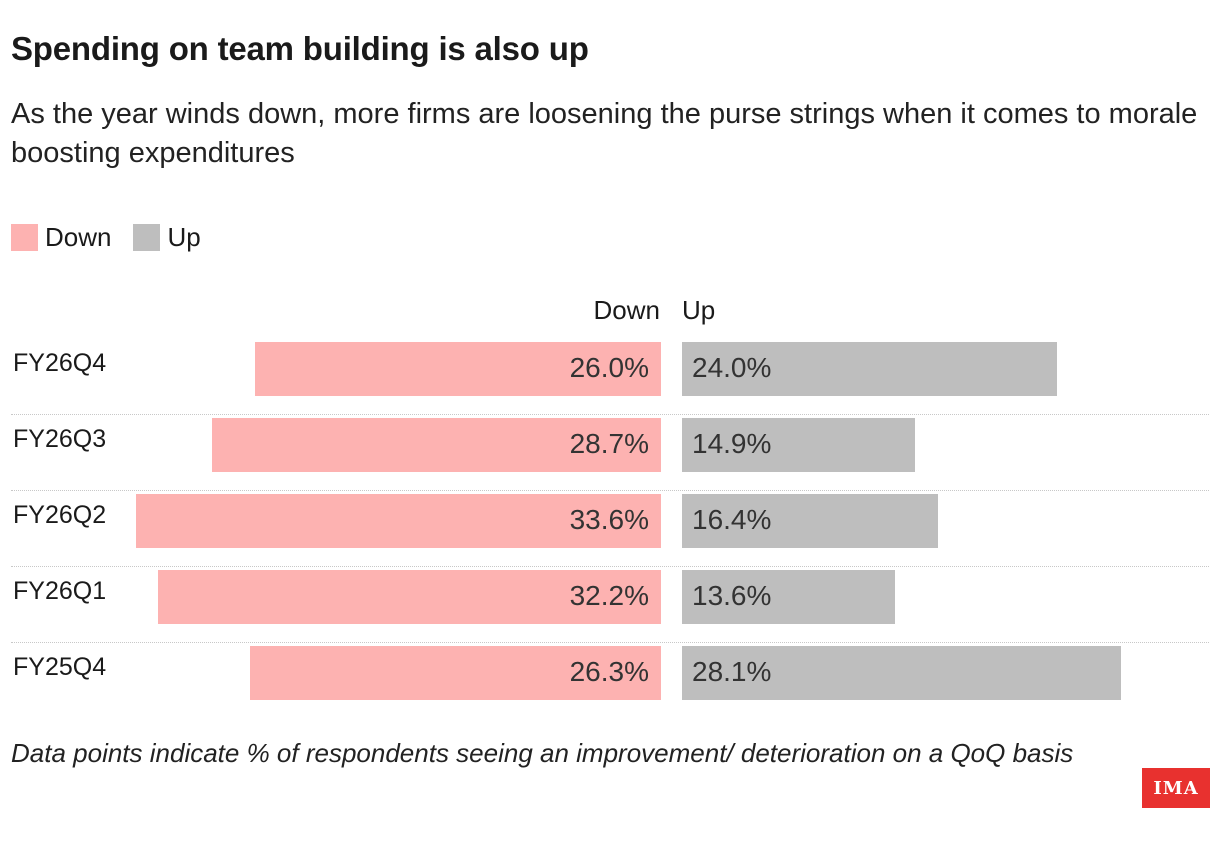 The image size is (1220, 842). Describe the element at coordinates (78, 237) in the screenshot. I see `legend-label-down: Down` at that location.